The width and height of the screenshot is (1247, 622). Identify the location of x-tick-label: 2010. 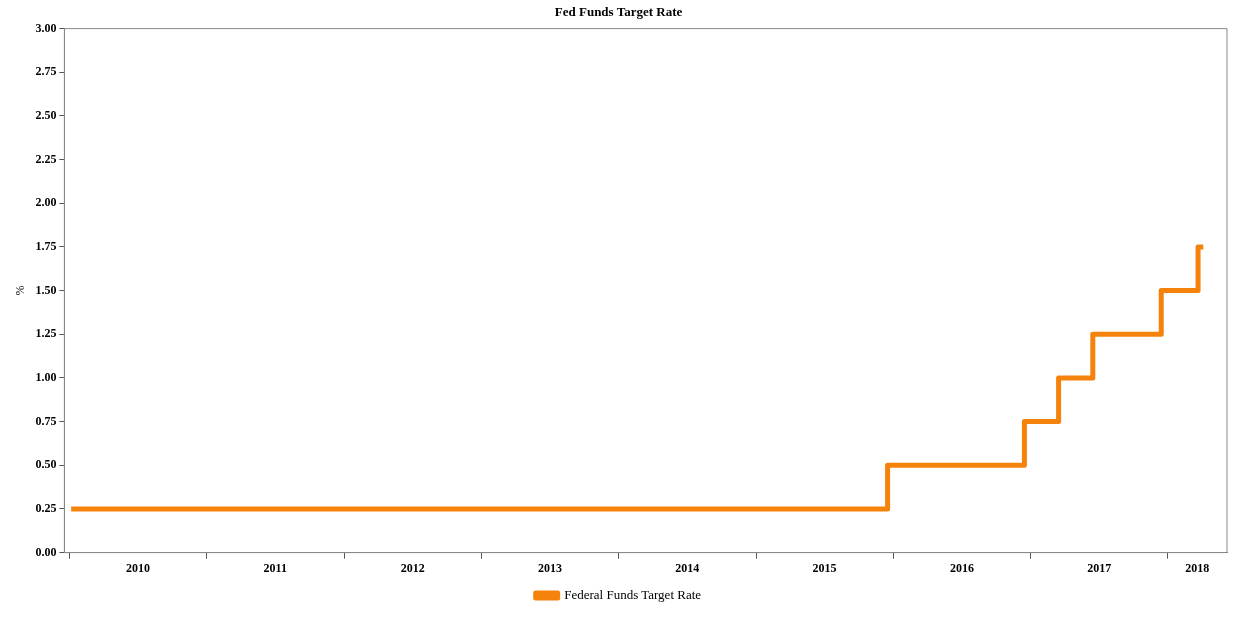
(138, 567).